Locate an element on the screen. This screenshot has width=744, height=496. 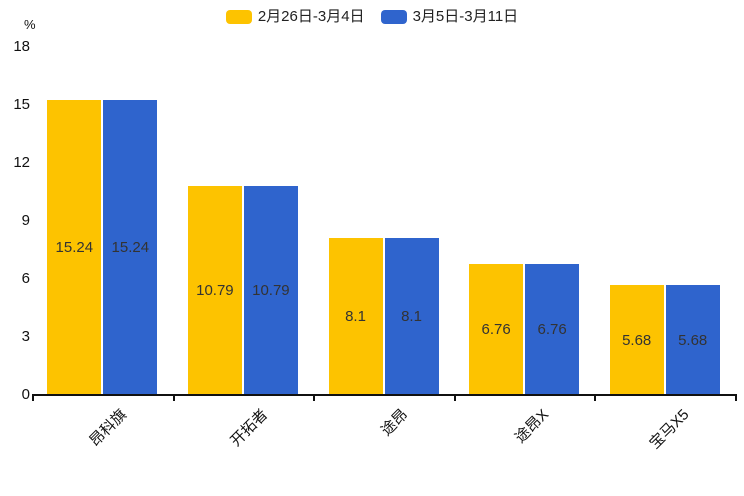
legend-label: 3月5日-3月11日 is located at coordinates (465, 16).